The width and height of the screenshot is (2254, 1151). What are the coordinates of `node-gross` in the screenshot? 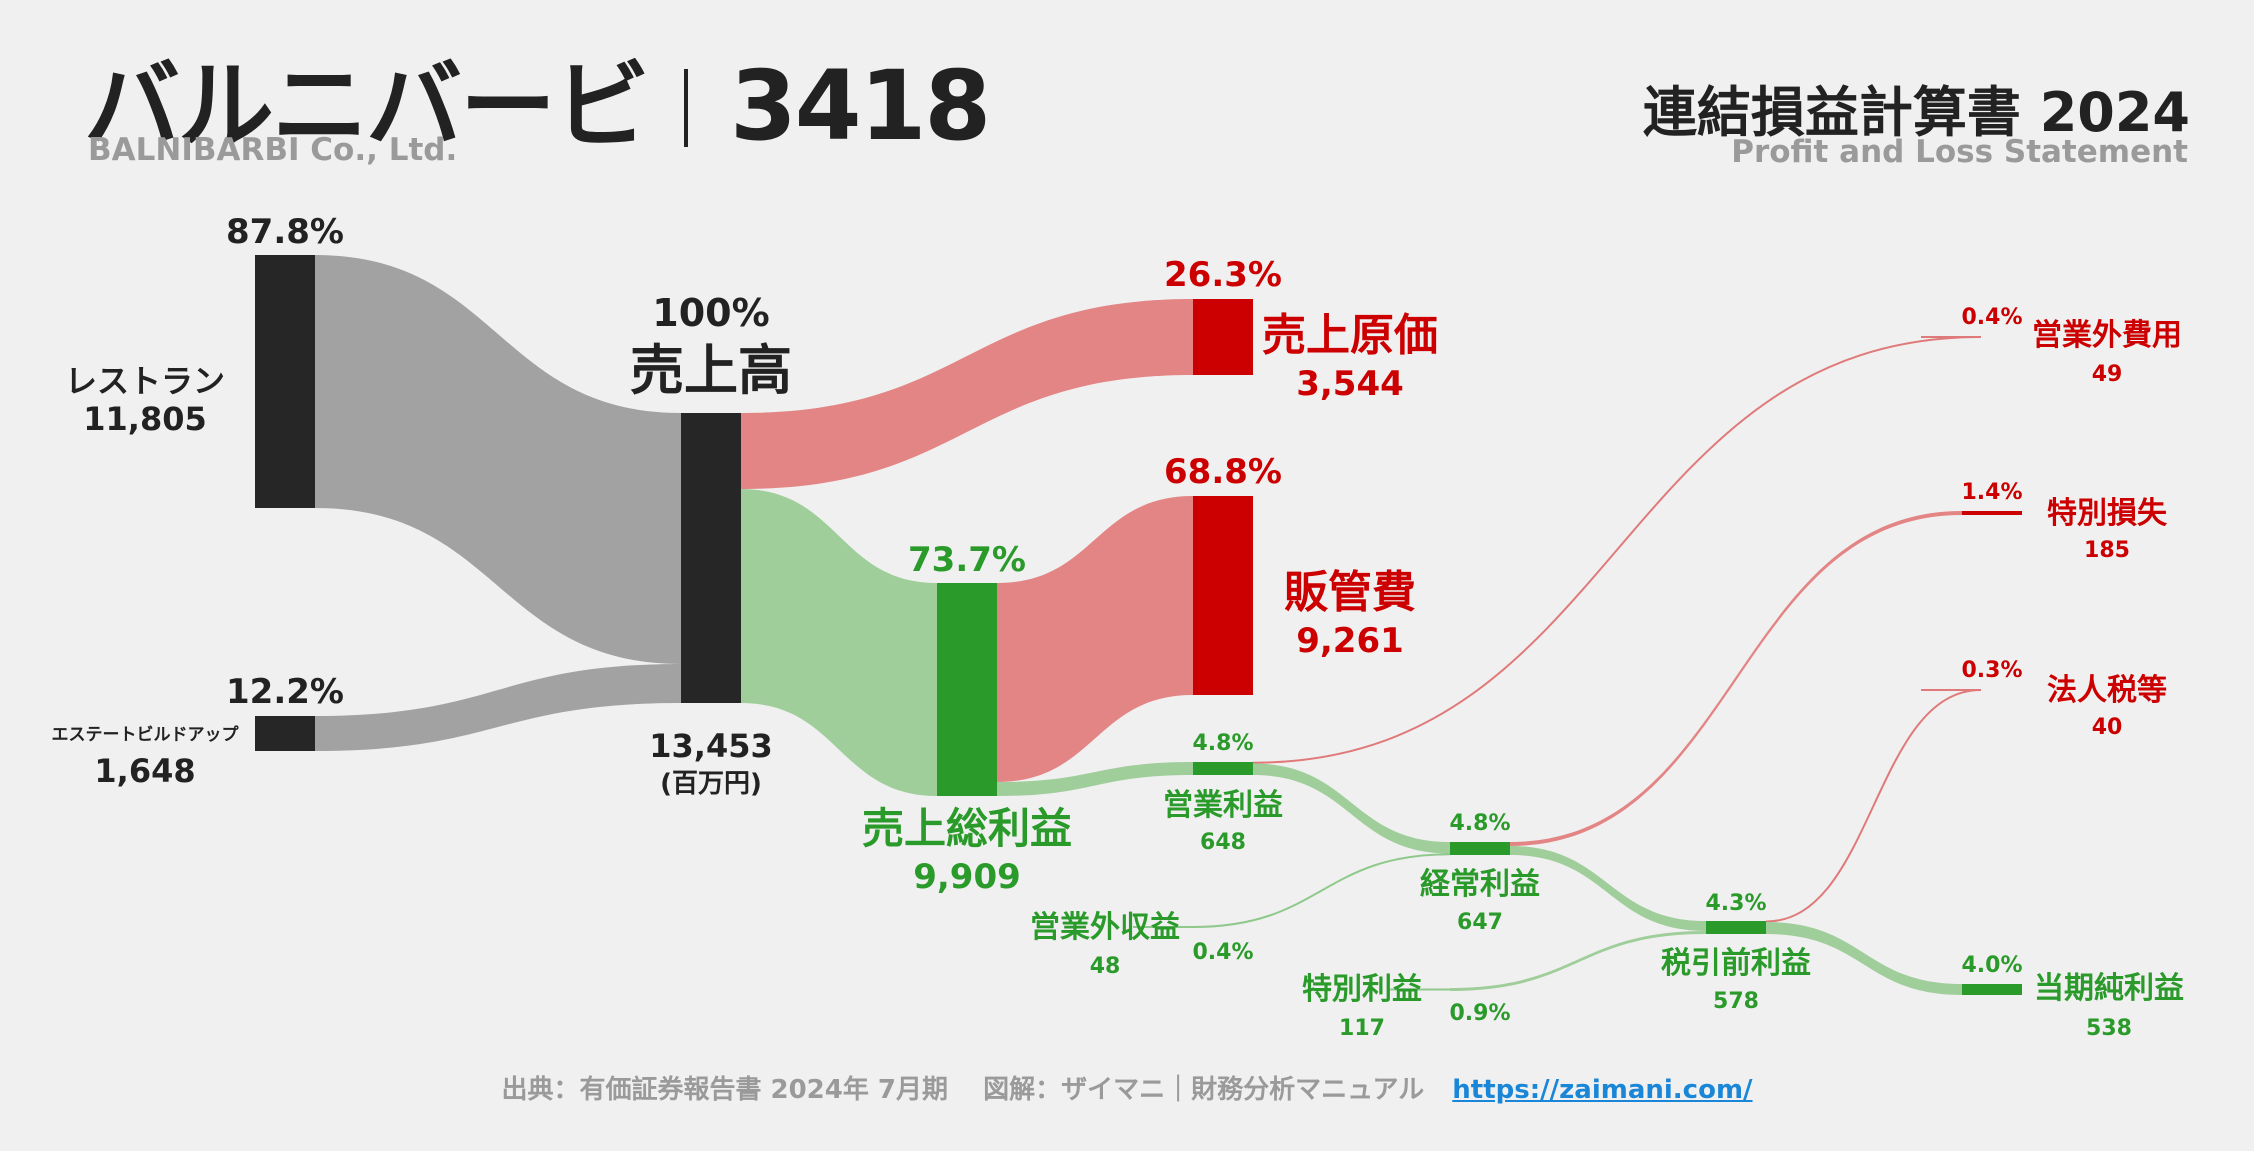 It's located at (967, 689).